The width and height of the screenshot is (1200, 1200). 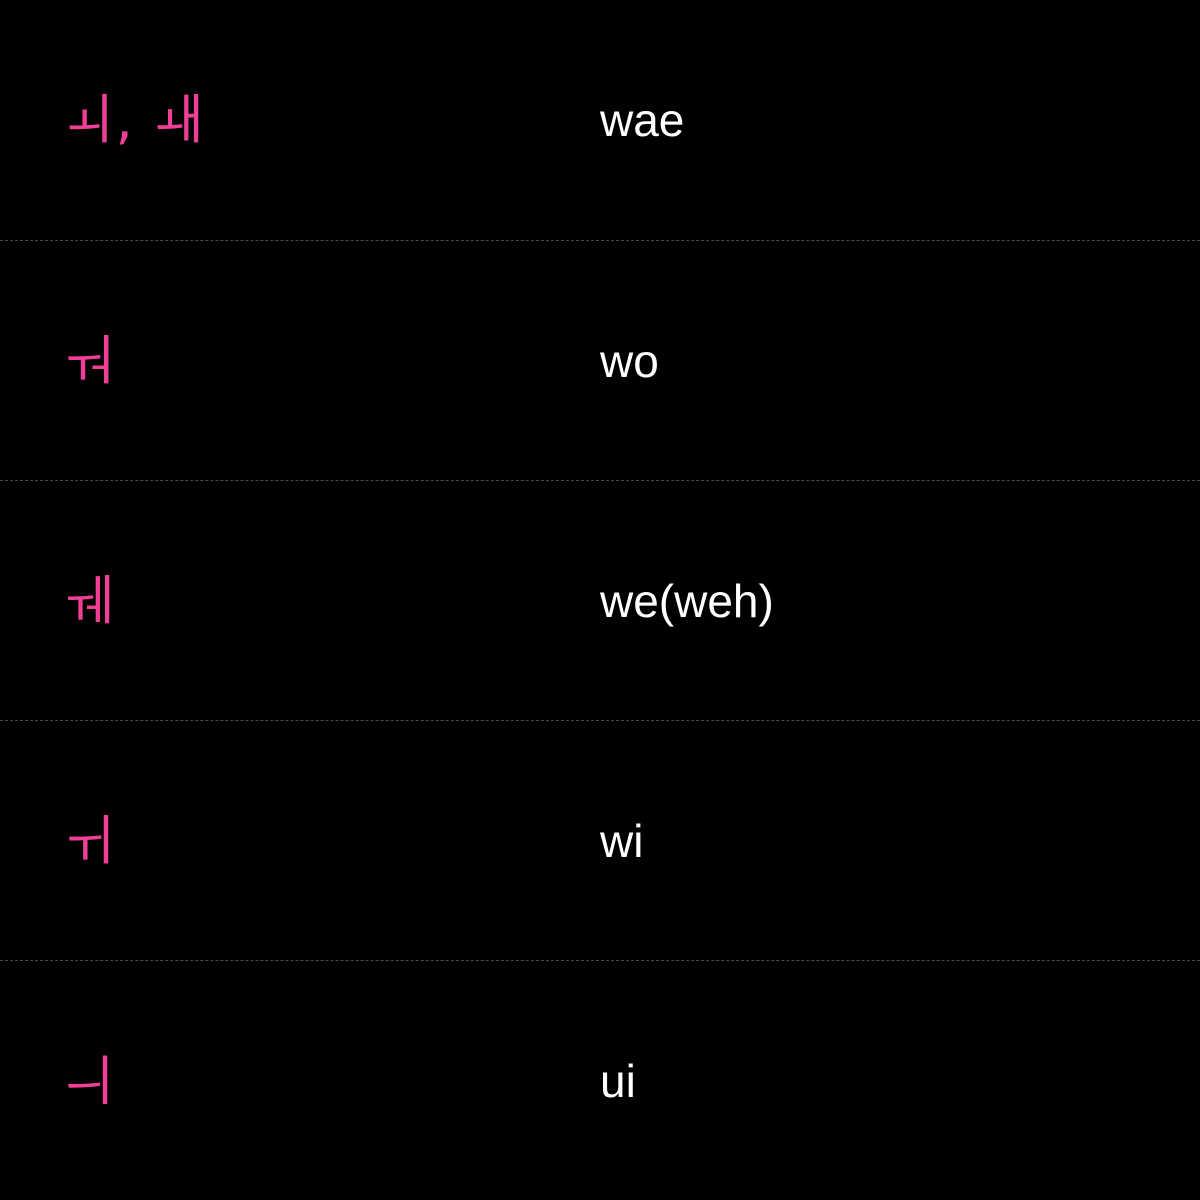 I want to click on hangul-vowel: ㅢ, so click(x=90, y=1080).